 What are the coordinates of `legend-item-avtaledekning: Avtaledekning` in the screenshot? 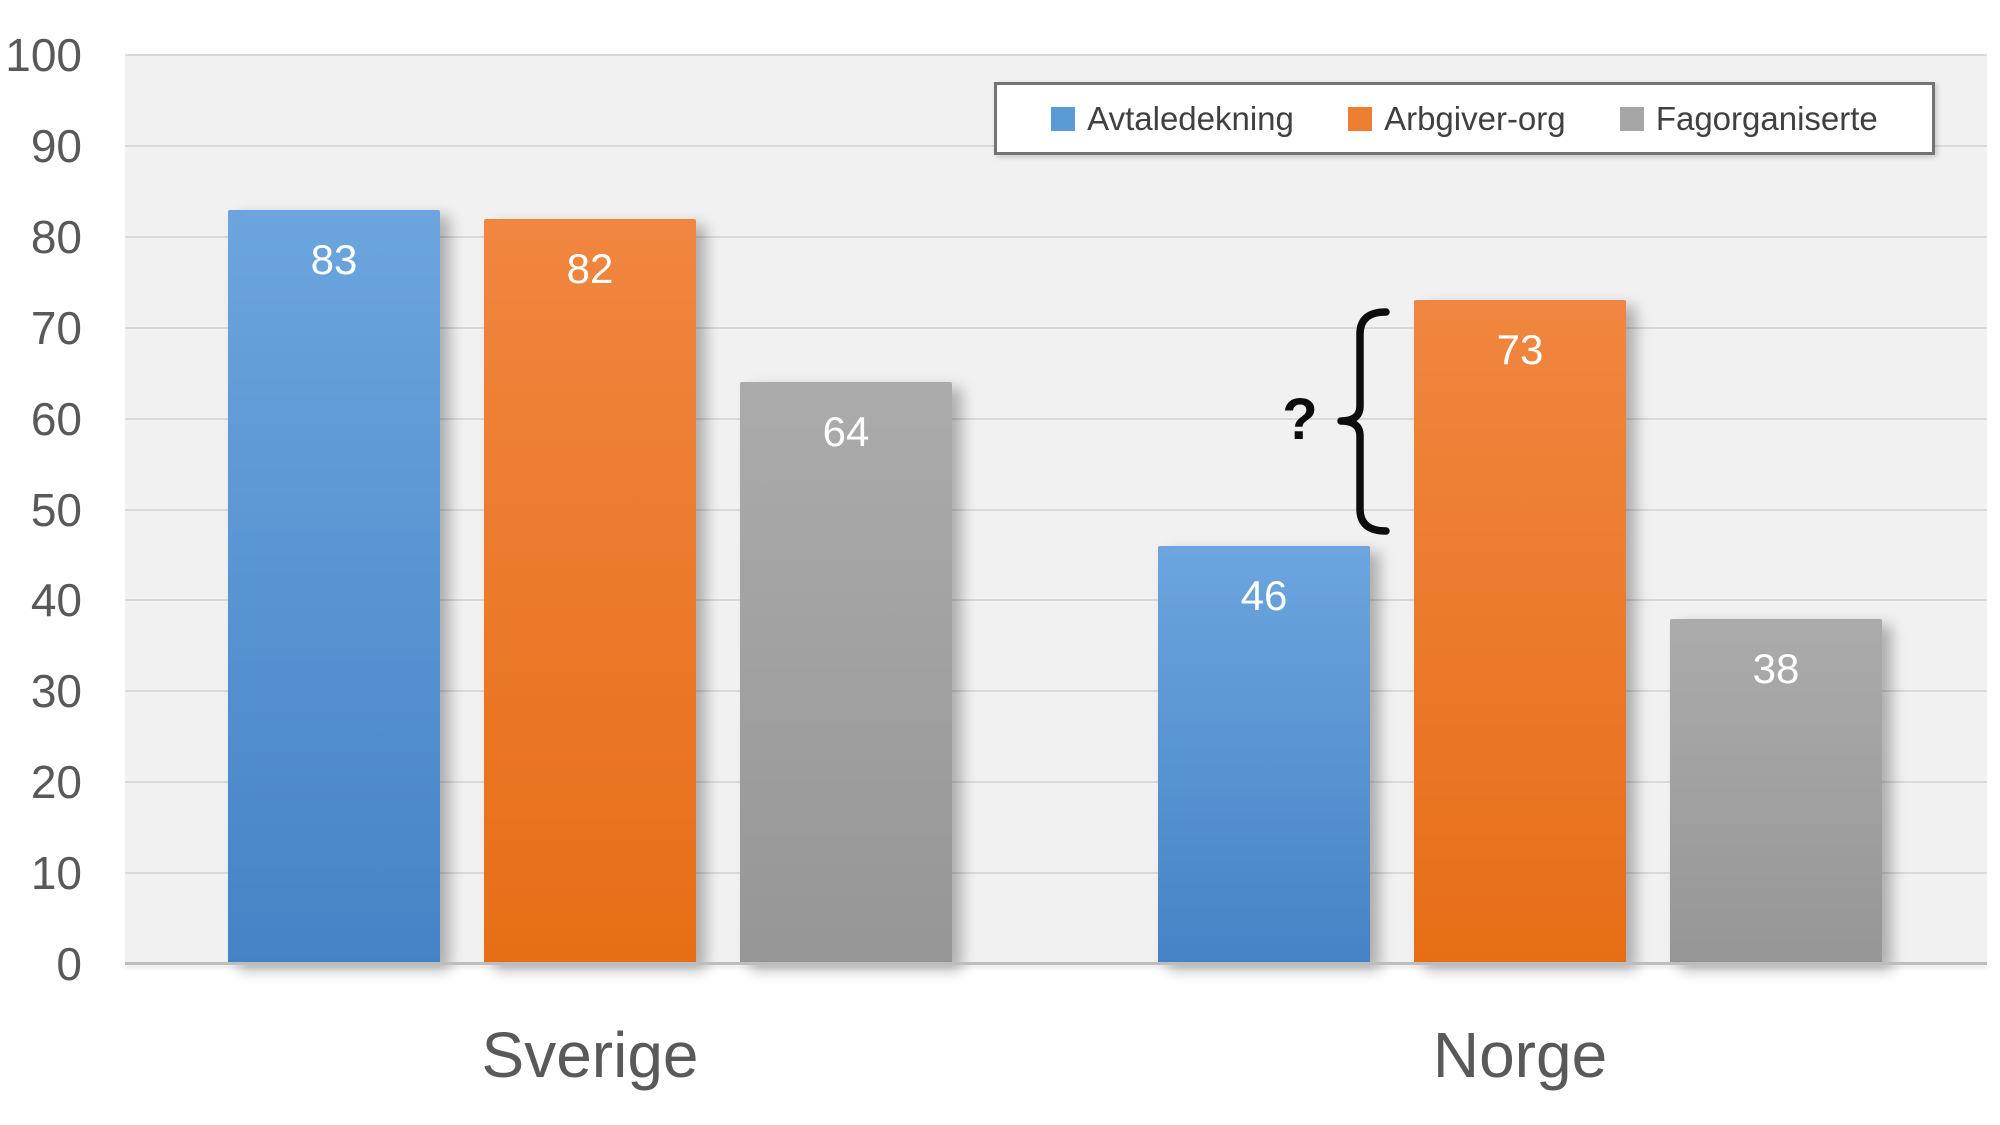 It's located at (1172, 119).